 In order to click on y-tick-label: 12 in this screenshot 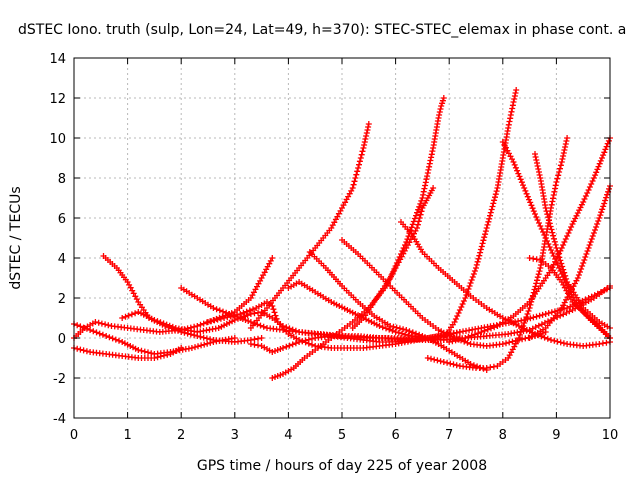, I will do `click(57, 99)`.